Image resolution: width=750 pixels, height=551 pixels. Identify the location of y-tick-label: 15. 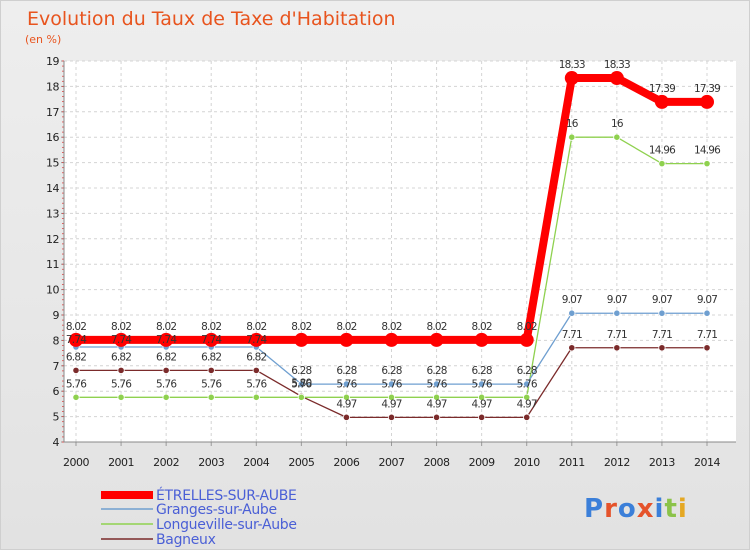
(52, 163).